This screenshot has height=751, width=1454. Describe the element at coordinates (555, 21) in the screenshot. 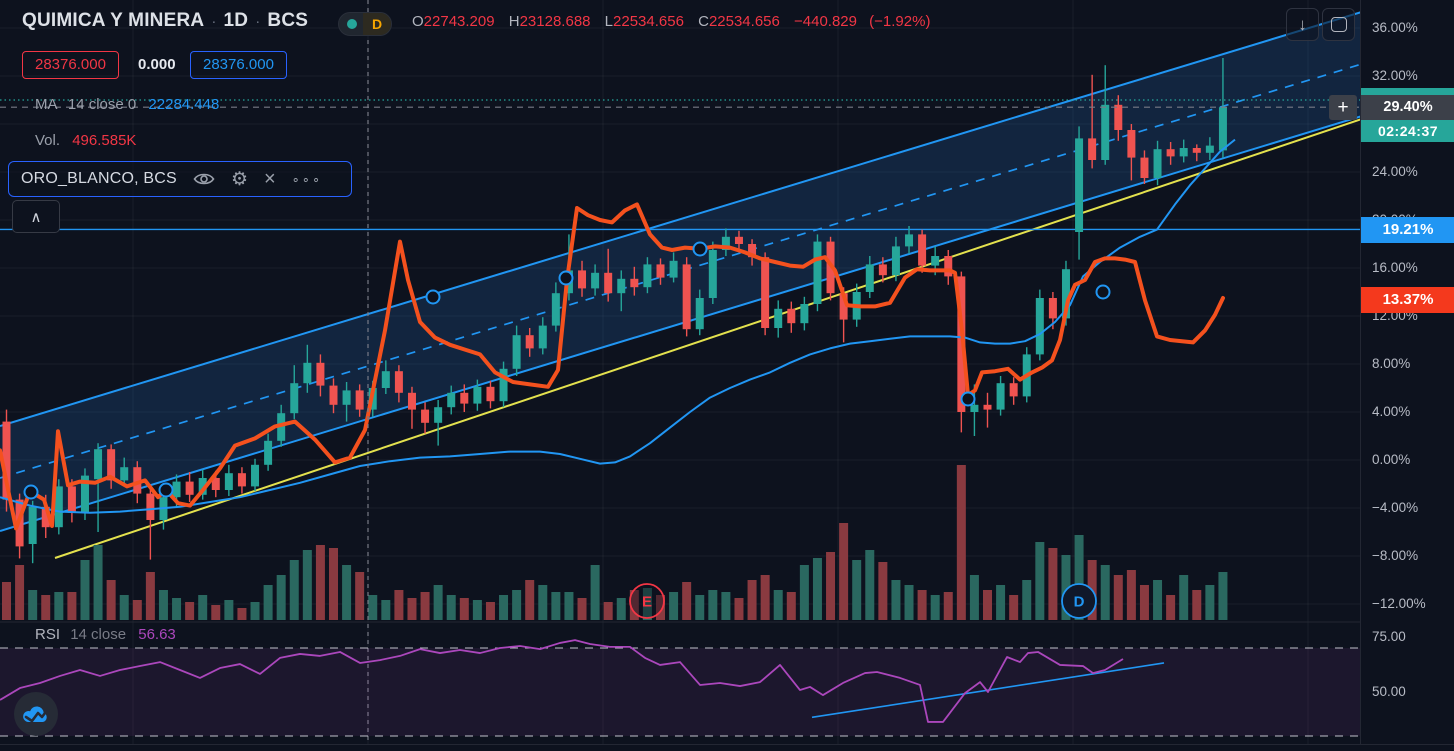

I see `high-value: 23128.688` at that location.